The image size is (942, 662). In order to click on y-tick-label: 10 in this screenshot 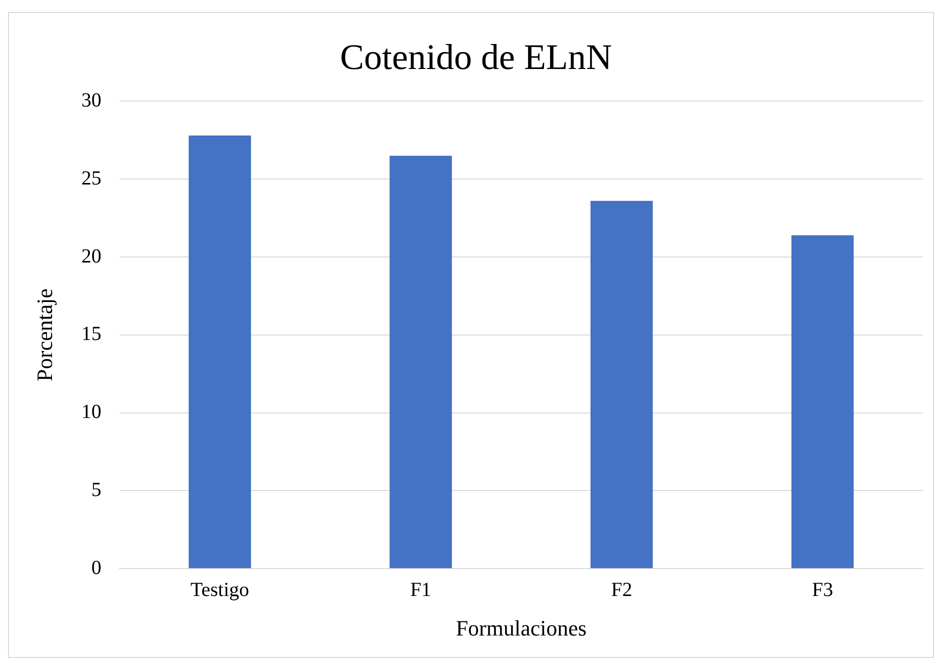, I will do `click(91, 412)`.